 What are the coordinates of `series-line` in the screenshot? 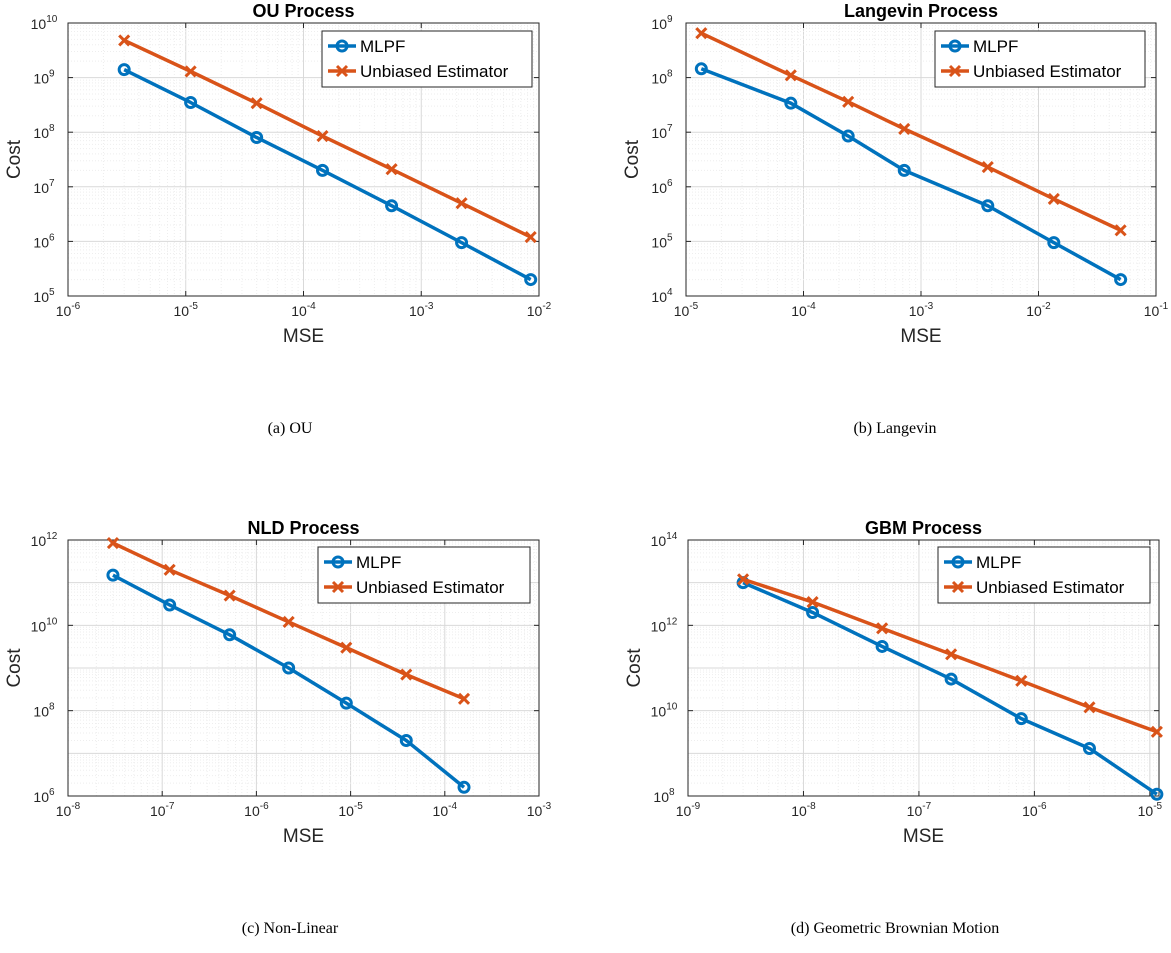 It's located at (911, 174).